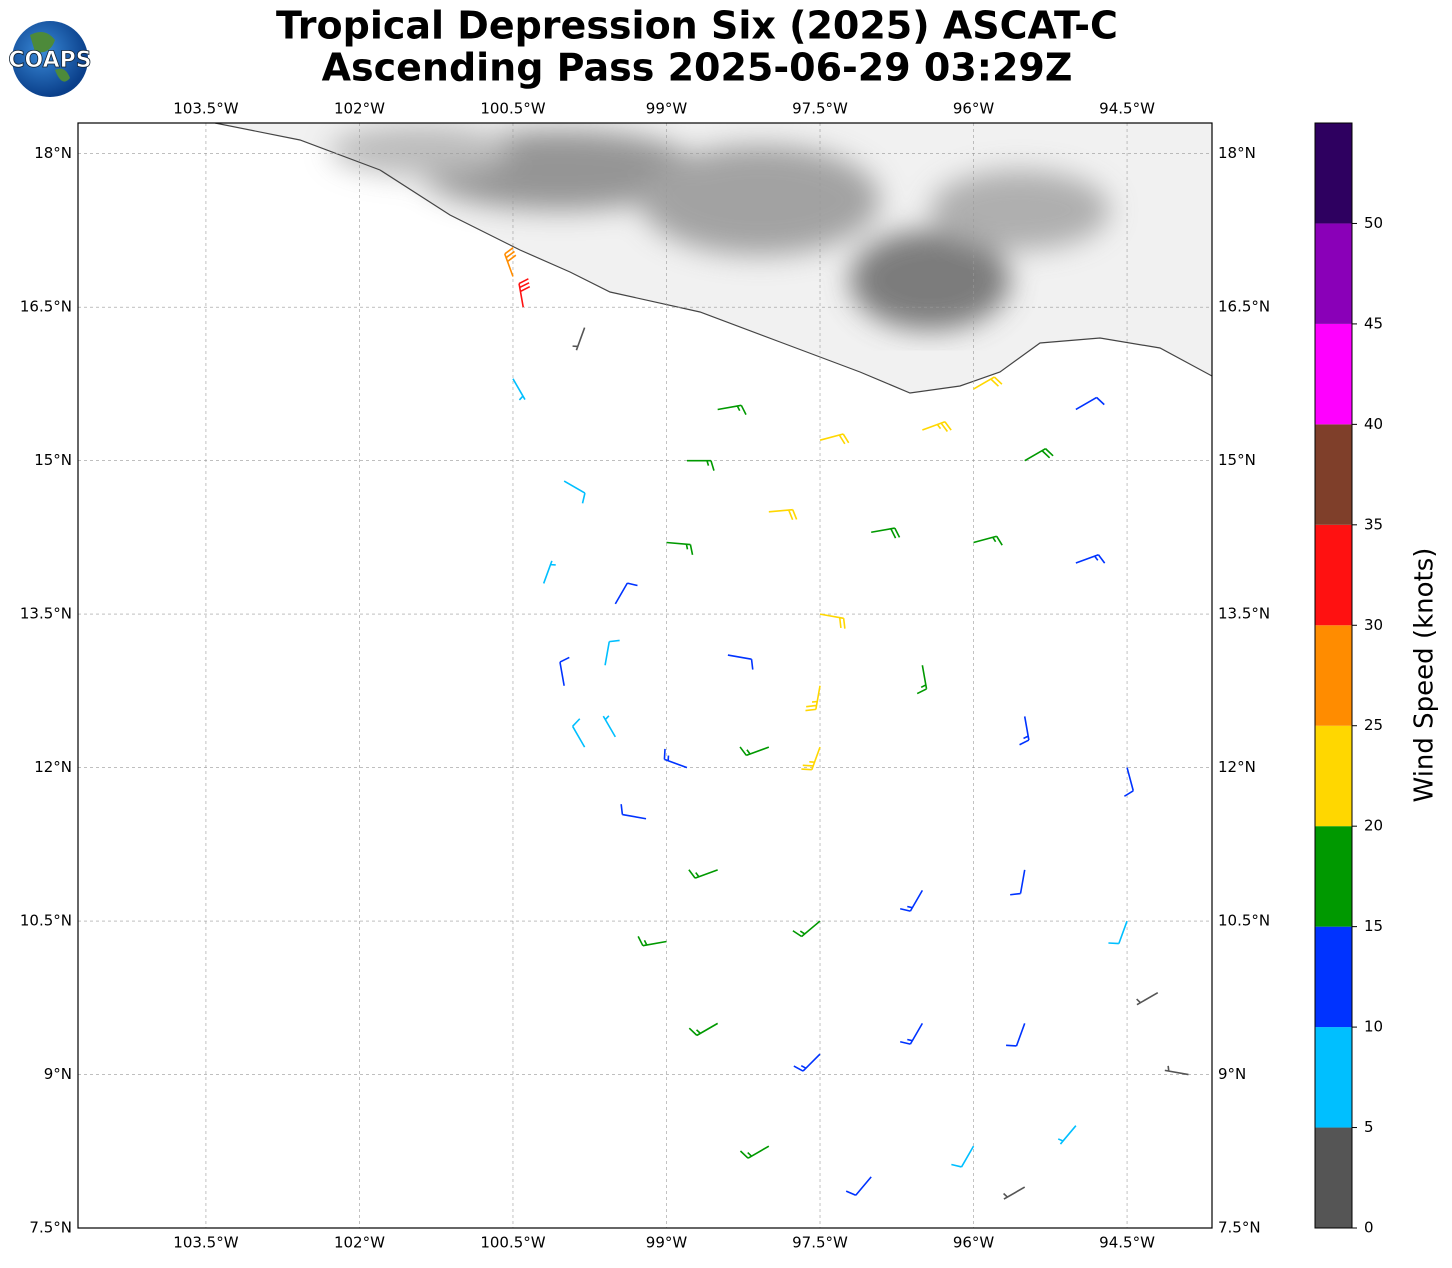 This screenshot has height=1268, width=1452. What do you see at coordinates (1373, 323) in the screenshot?
I see `colorbar-tick-label: 45` at bounding box center [1373, 323].